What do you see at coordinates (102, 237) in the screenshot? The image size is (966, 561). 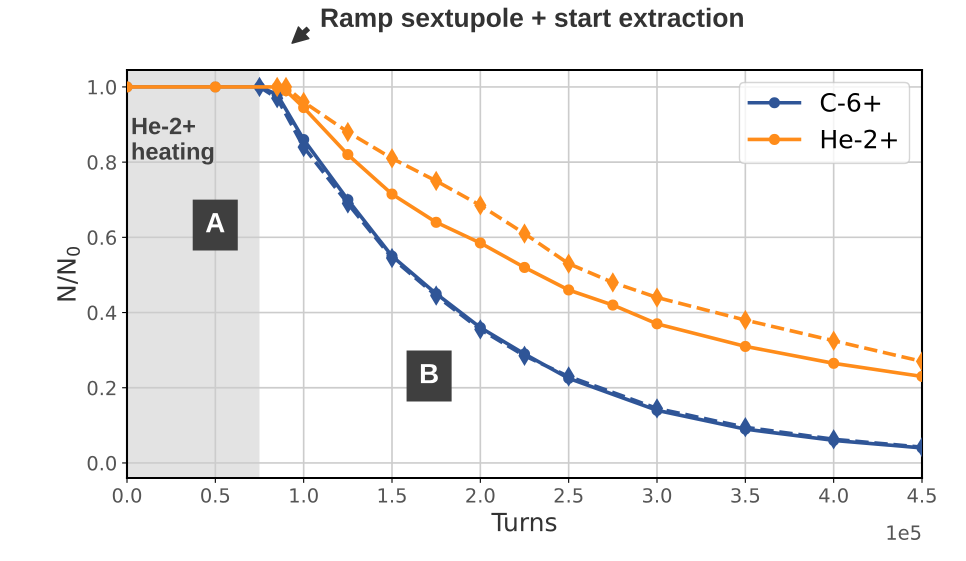 I see `y-tick-label: 0.6` at bounding box center [102, 237].